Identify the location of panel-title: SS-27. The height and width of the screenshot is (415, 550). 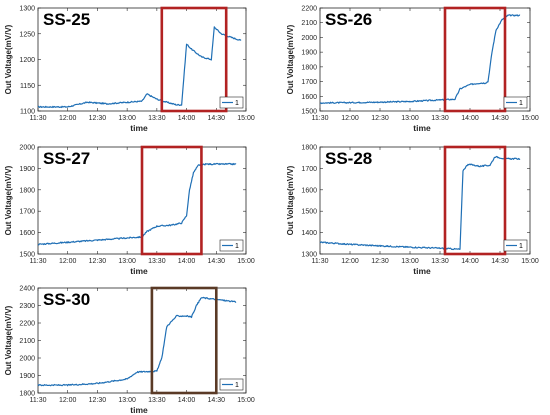
(66, 158).